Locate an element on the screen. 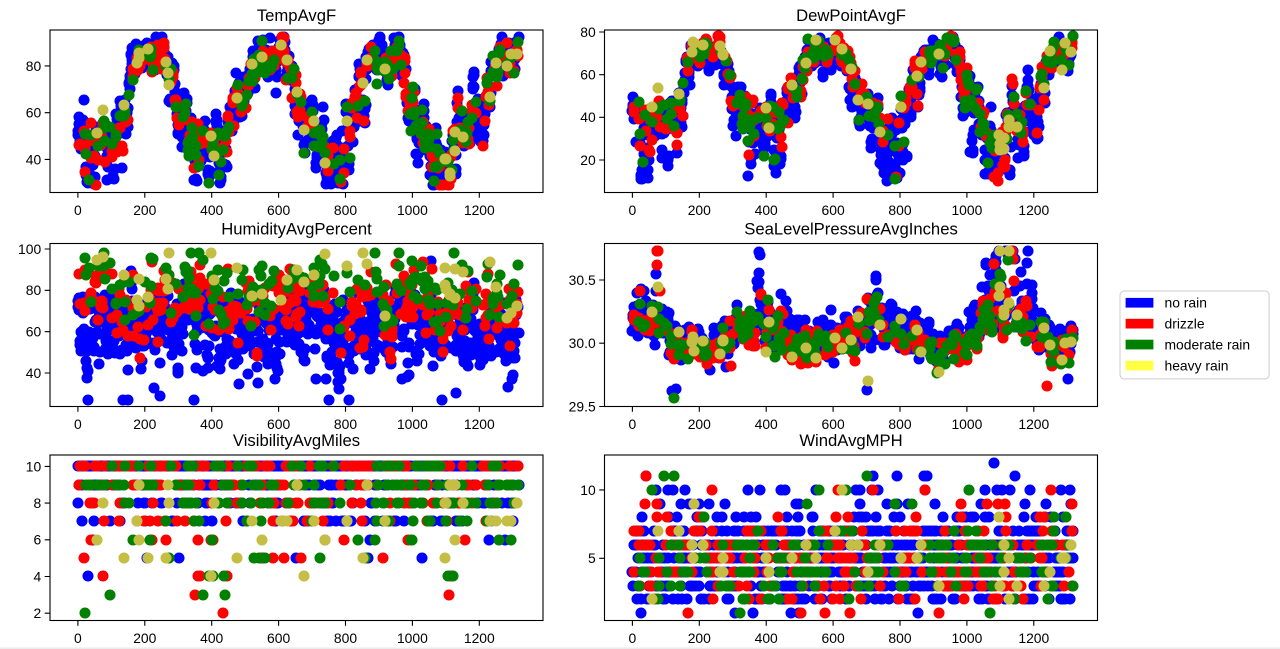  svg-text: no rain is located at coordinates (1186, 303).